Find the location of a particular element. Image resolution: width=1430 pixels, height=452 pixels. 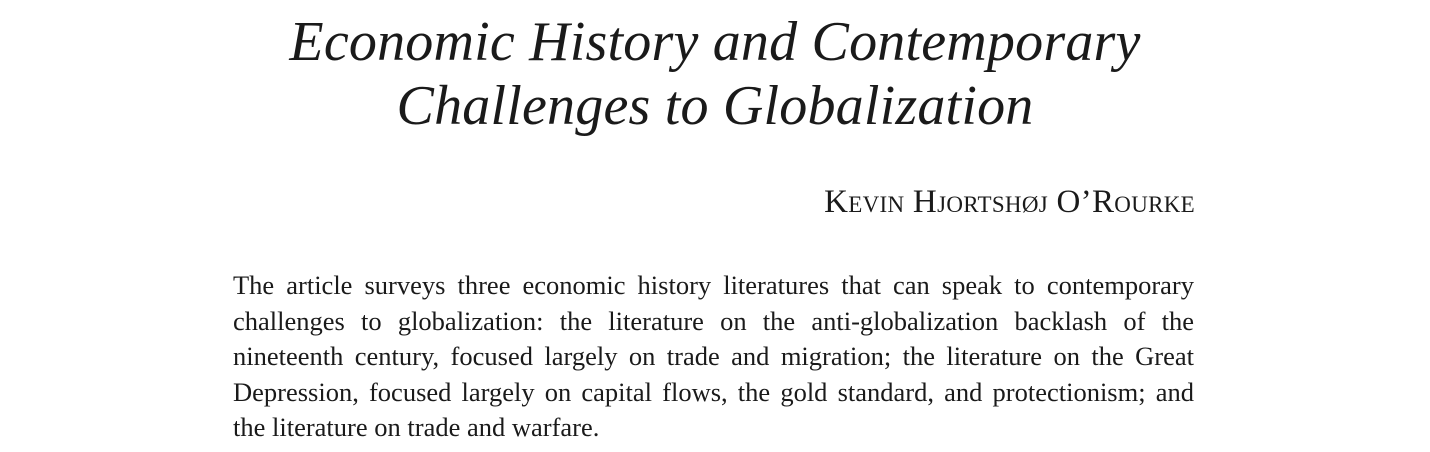

author-name: Kevin Hjortshøj O’Rourke is located at coordinates (1009, 202).